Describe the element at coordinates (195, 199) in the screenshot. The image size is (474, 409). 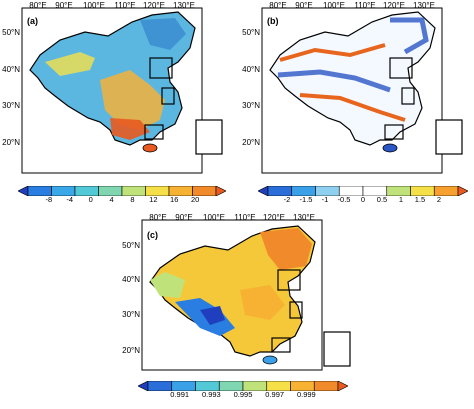
I see `colorbar-tick-label: 20` at that location.